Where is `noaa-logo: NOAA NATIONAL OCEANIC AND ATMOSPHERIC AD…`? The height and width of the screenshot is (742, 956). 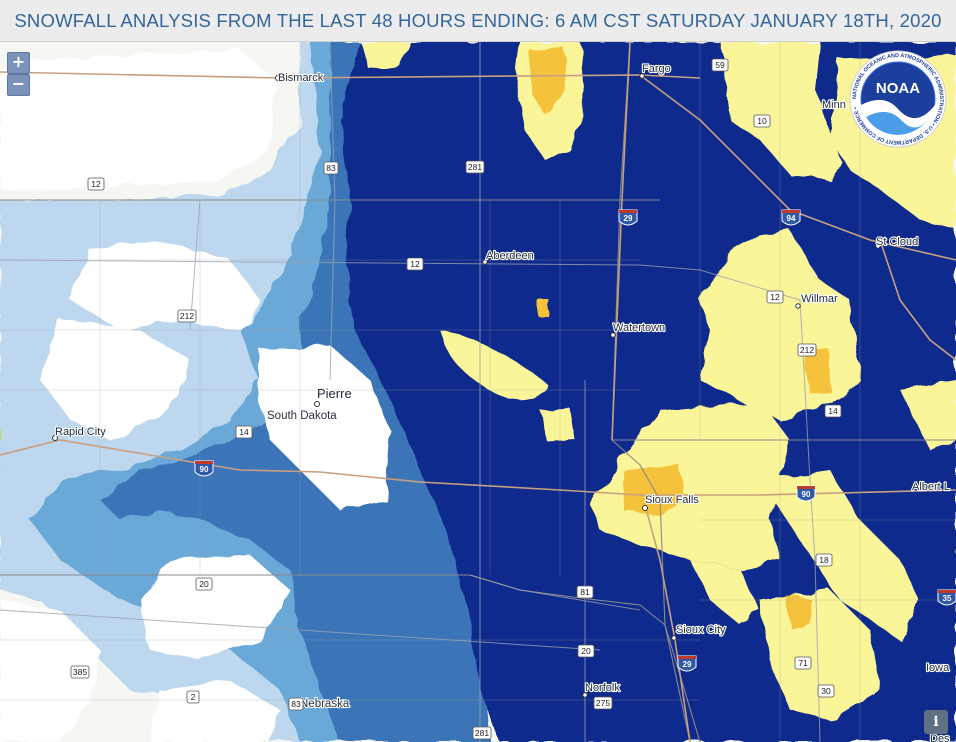 noaa-logo: NOAA NATIONAL OCEANIC AND ATMOSPHERIC AD… is located at coordinates (898, 99).